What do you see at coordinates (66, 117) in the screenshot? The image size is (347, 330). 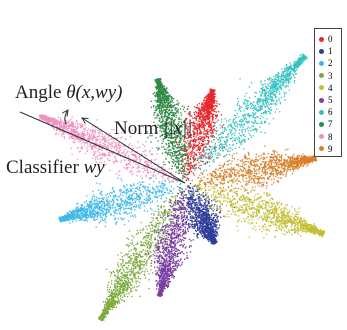 I see `angle-arc` at bounding box center [66, 117].